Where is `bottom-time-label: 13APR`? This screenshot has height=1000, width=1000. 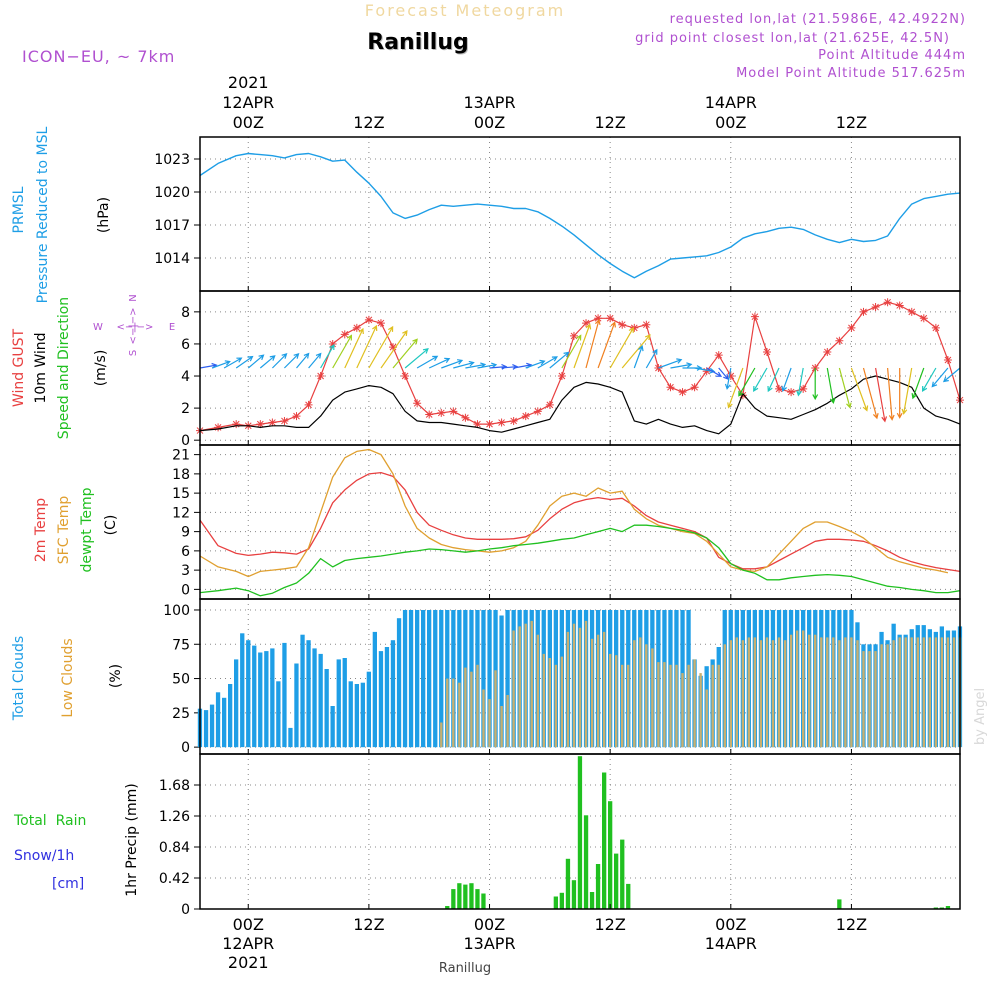
bottom-time-label: 13APR is located at coordinates (489, 943).